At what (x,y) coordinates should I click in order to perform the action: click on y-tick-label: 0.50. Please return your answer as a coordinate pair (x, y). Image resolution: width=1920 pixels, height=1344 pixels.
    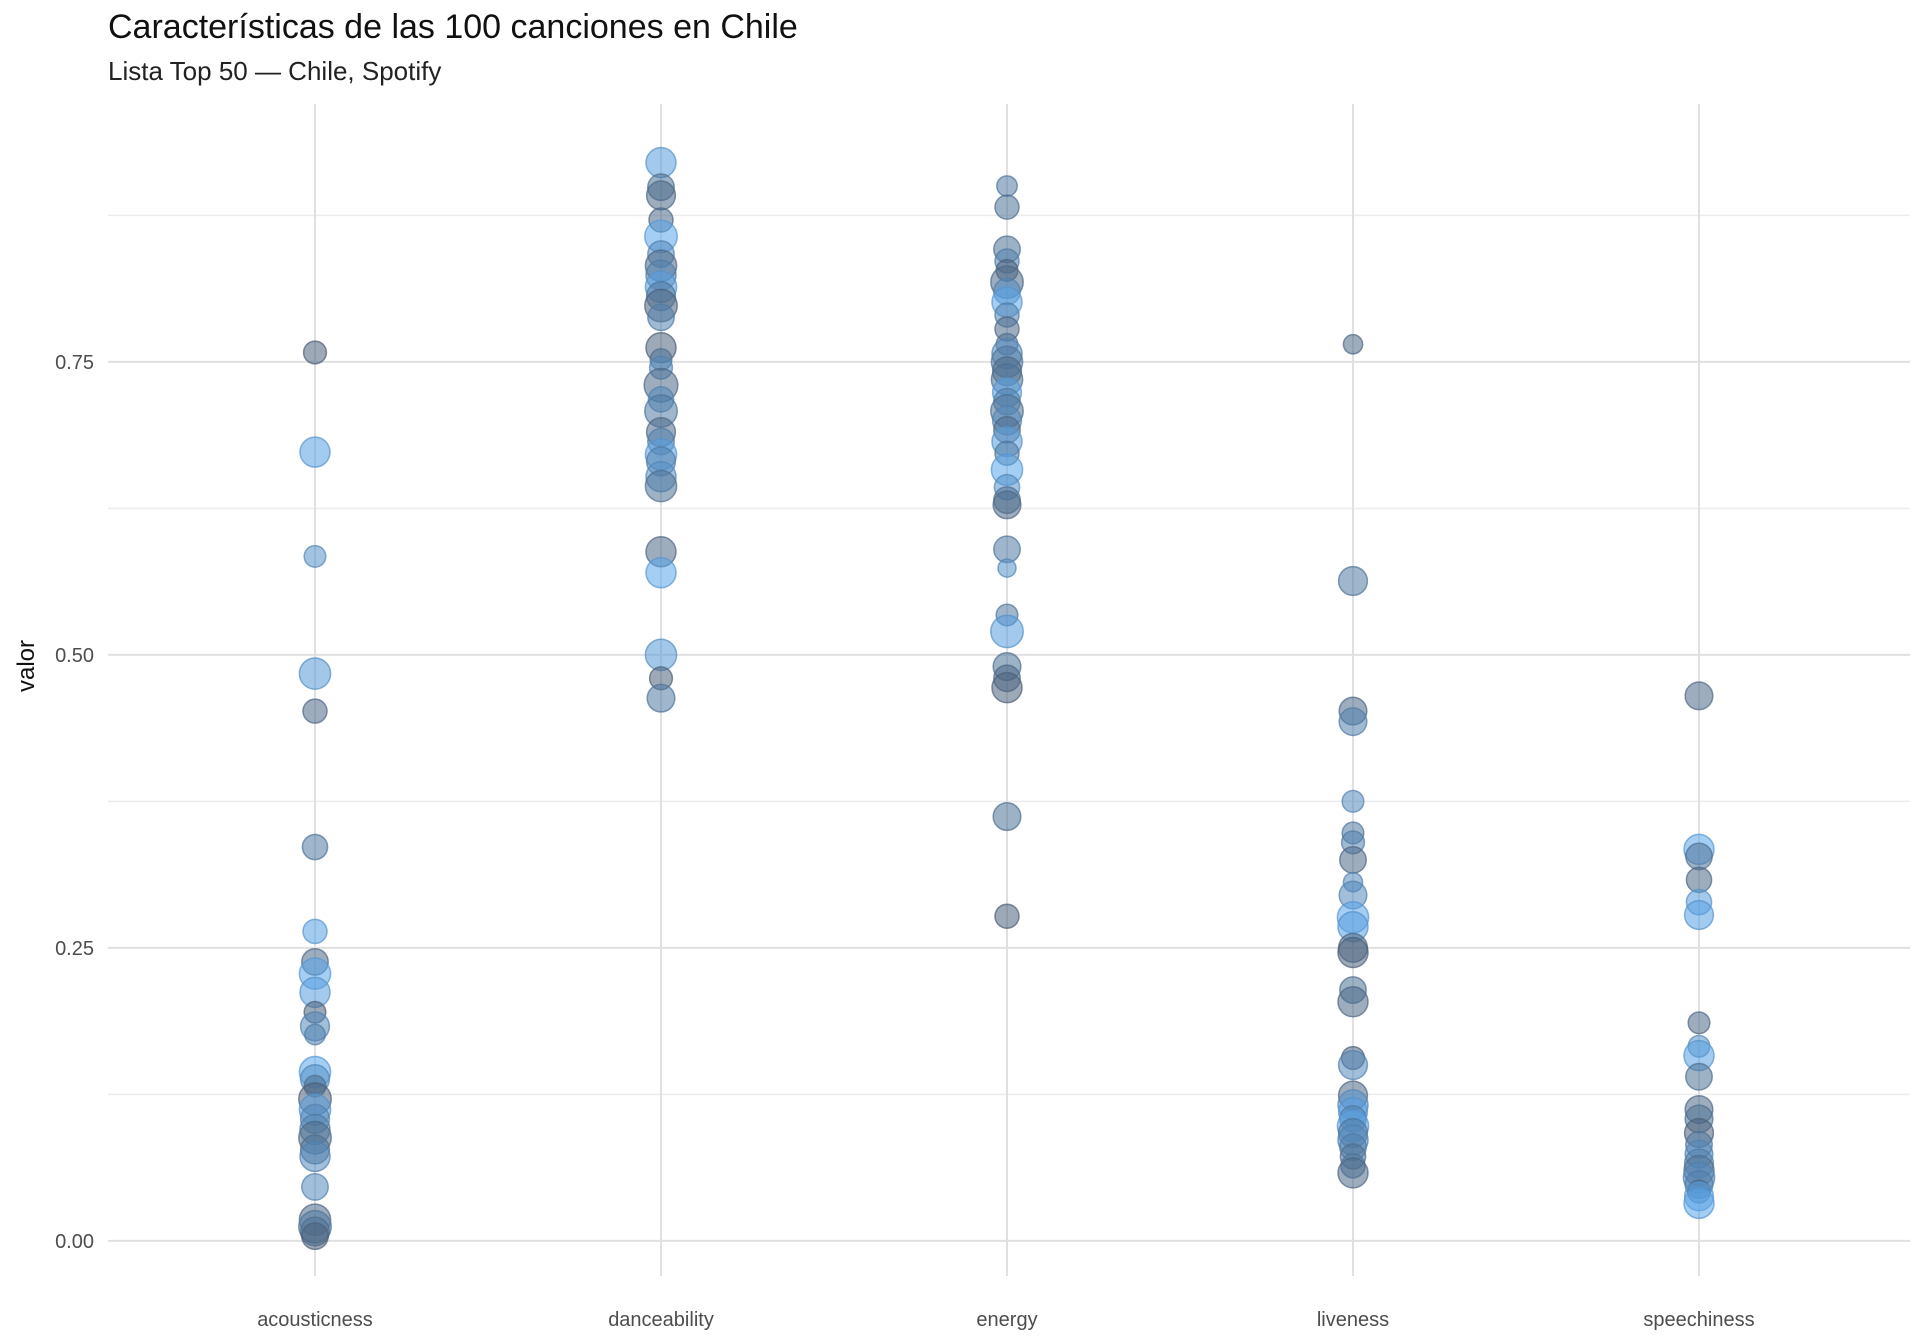
    Looking at the image, I should click on (74, 656).